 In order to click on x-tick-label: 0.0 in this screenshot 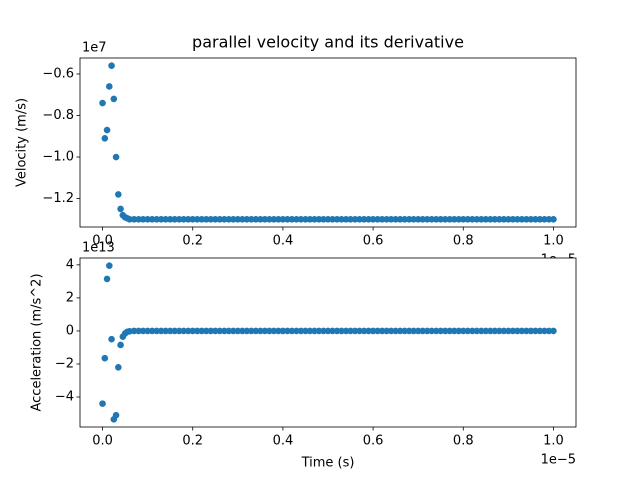, I will do `click(102, 241)`.